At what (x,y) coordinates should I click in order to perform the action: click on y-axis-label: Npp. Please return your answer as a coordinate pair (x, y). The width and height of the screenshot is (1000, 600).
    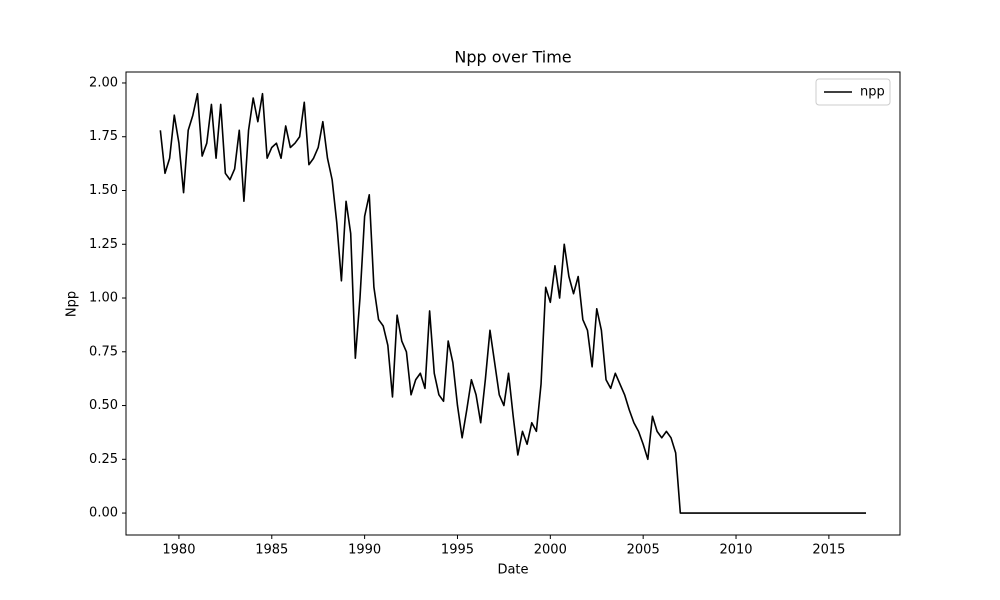
    Looking at the image, I should click on (72, 304).